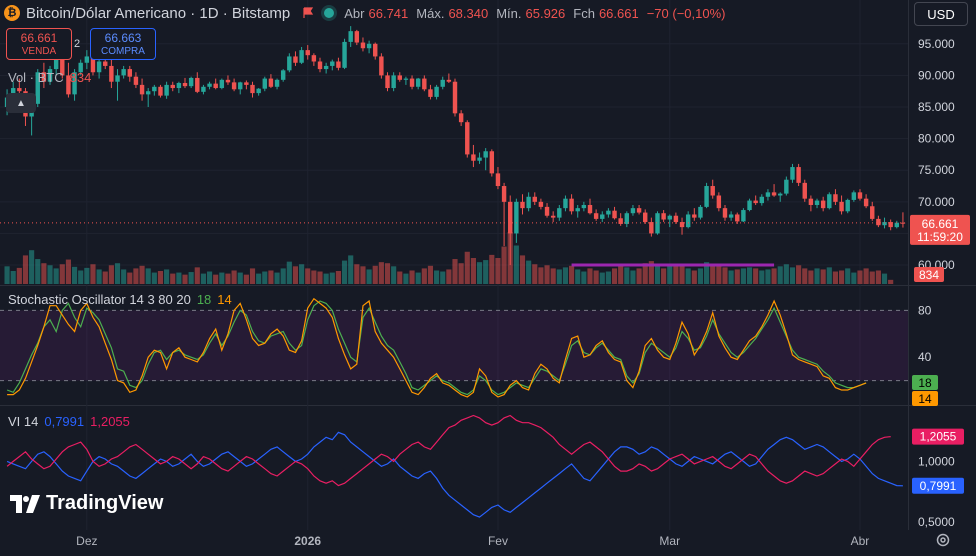 The height and width of the screenshot is (556, 976). What do you see at coordinates (941, 14) in the screenshot?
I see `currency-selector: USD` at bounding box center [941, 14].